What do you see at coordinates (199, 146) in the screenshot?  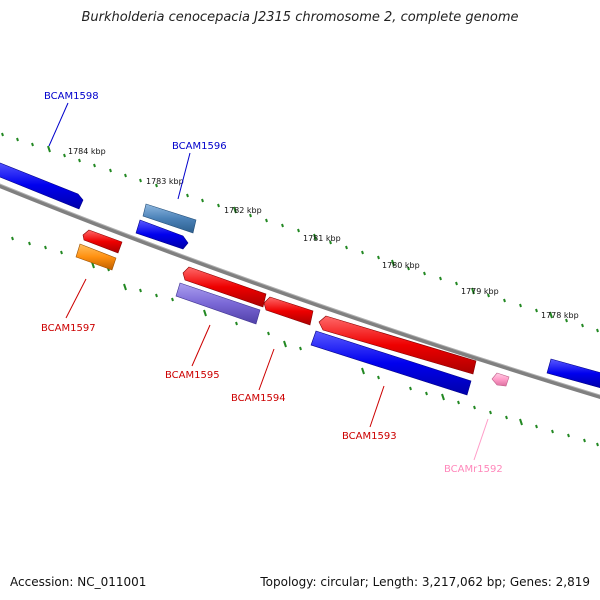 I see `label-bcam1596: BCAM1596` at bounding box center [199, 146].